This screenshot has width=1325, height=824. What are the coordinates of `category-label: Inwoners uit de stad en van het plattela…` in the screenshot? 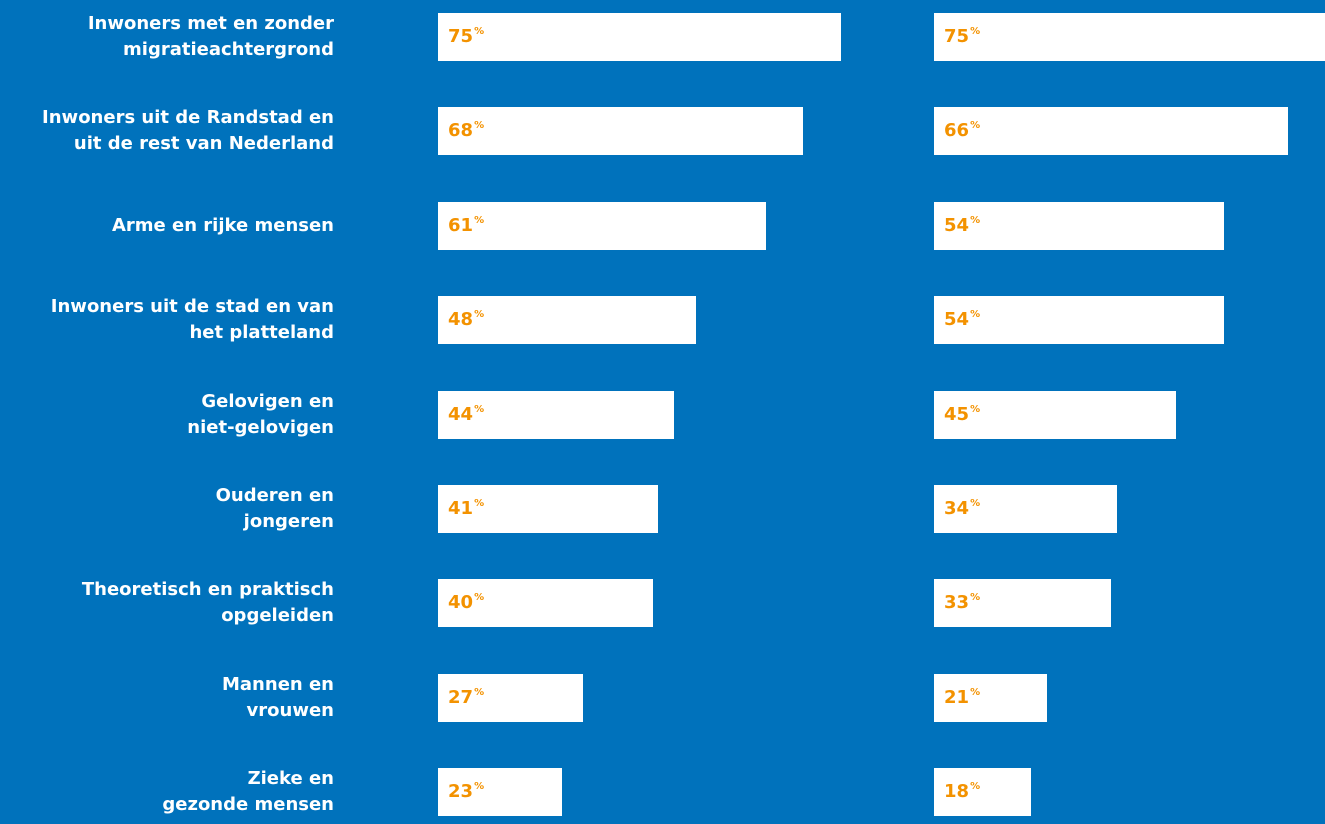 It's located at (192, 320).